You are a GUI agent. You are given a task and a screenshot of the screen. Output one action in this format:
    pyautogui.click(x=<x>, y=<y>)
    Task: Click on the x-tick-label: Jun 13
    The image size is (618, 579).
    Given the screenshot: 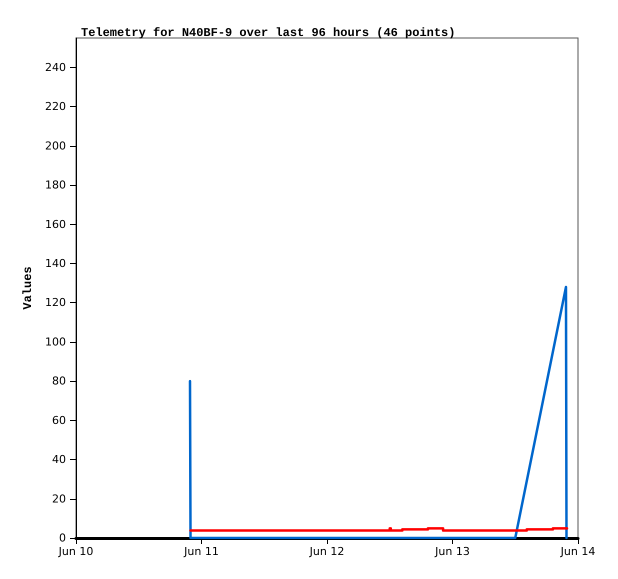 What is the action you would take?
    pyautogui.click(x=452, y=551)
    